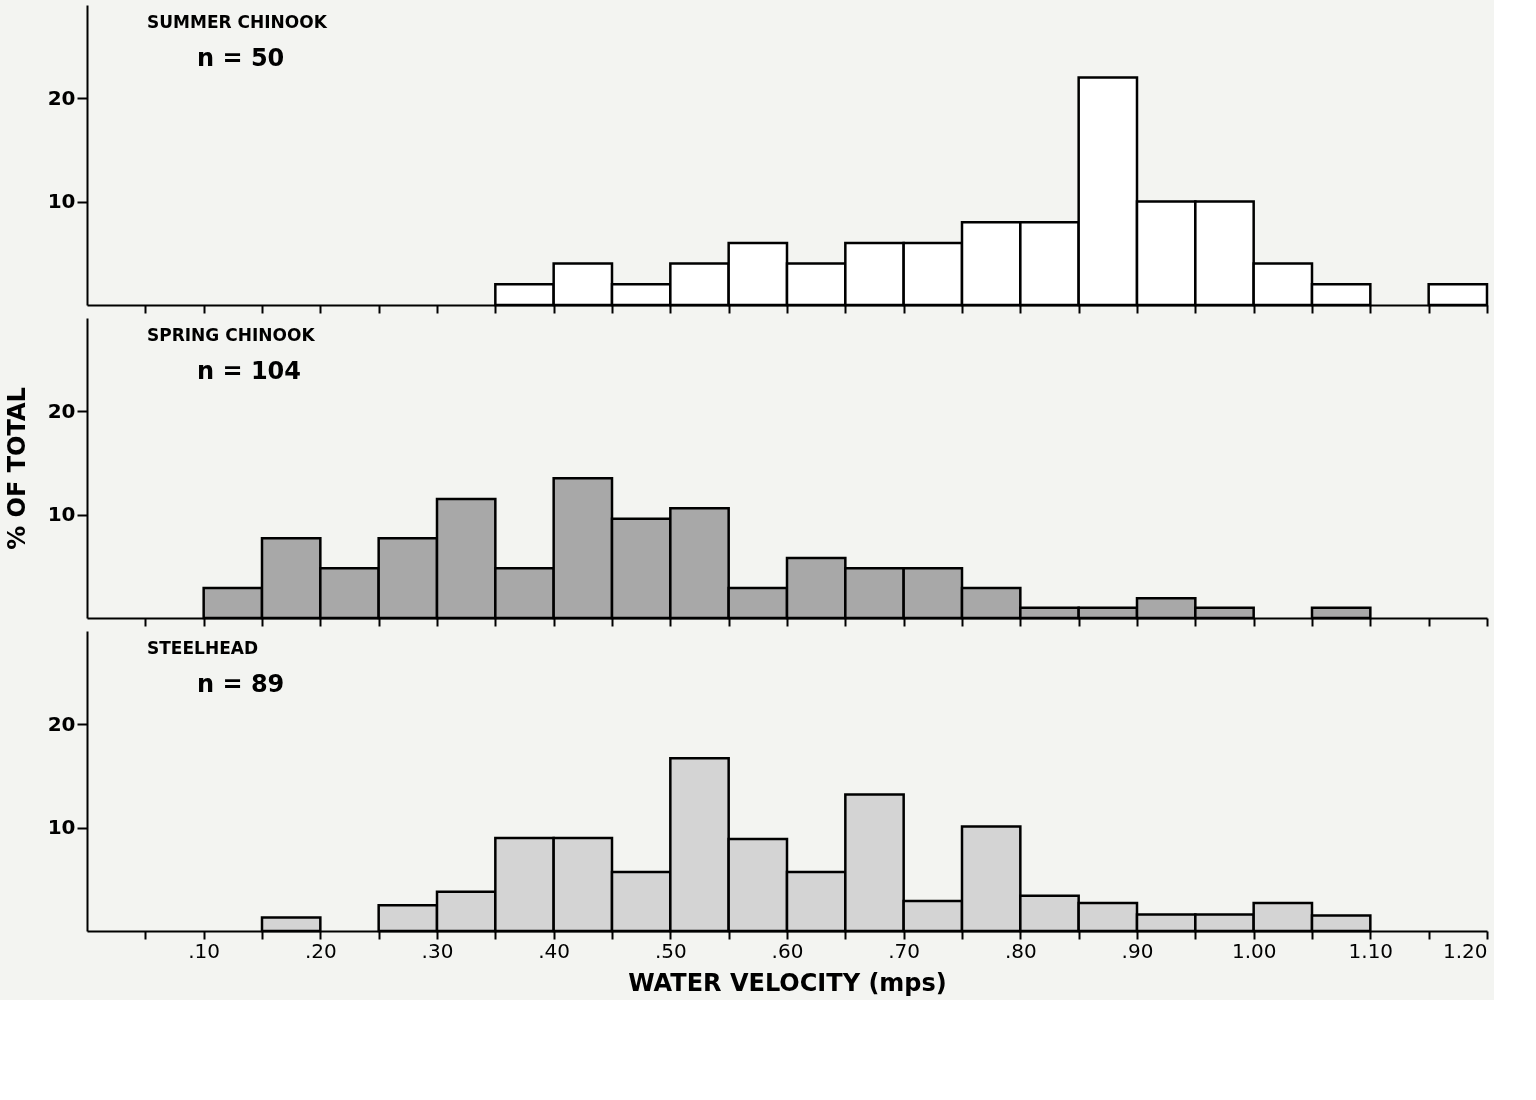 Image resolution: width=1536 pixels, height=1100 pixels. What do you see at coordinates (670, 950) in the screenshot?
I see `x-tick-label: .50` at bounding box center [670, 950].